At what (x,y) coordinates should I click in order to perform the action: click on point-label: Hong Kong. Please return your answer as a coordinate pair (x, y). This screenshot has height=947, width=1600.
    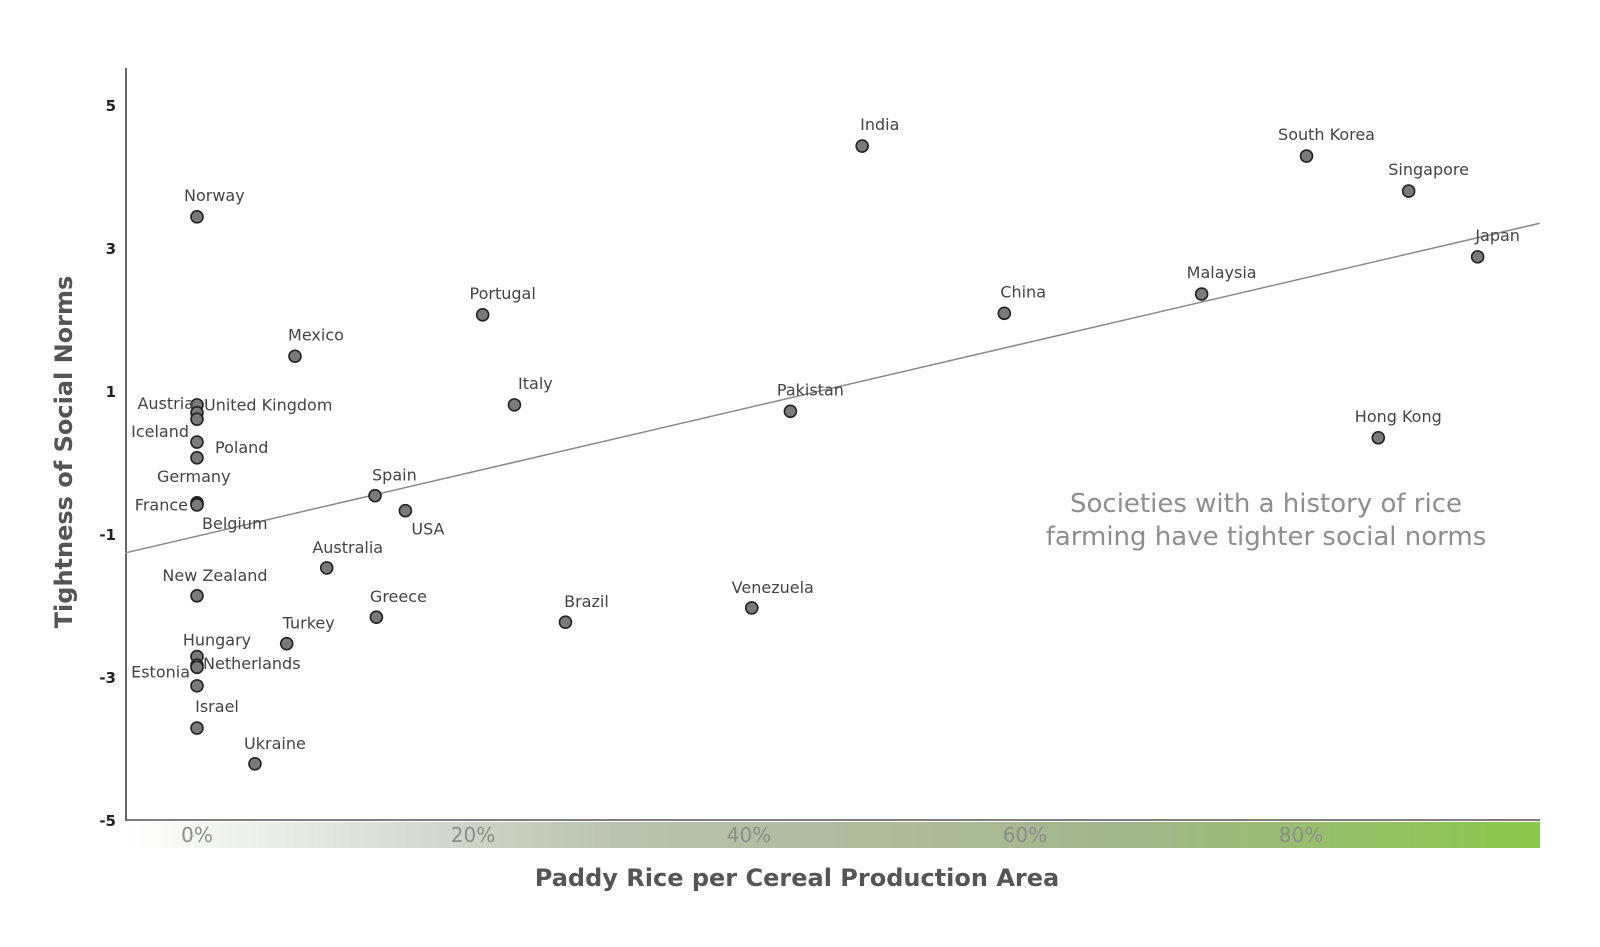
    Looking at the image, I should click on (1398, 416).